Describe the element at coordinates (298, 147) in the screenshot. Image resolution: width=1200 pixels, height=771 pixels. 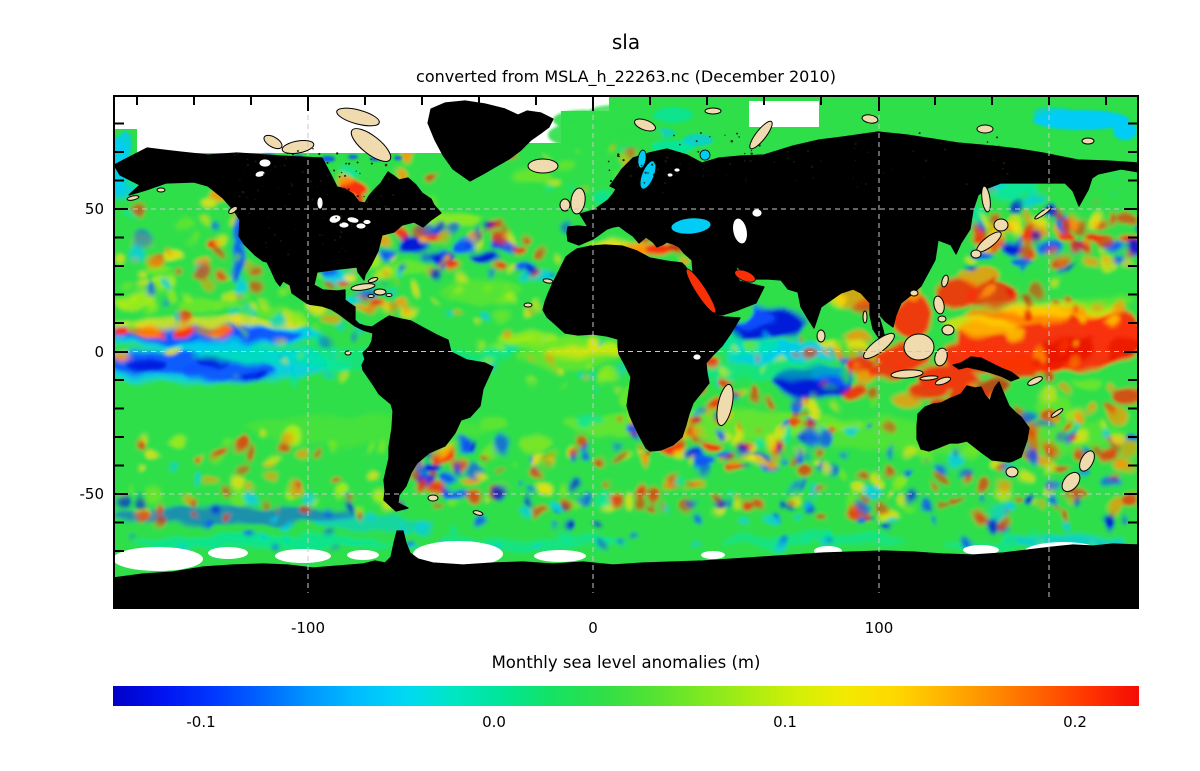
I see `island-victoria-island` at that location.